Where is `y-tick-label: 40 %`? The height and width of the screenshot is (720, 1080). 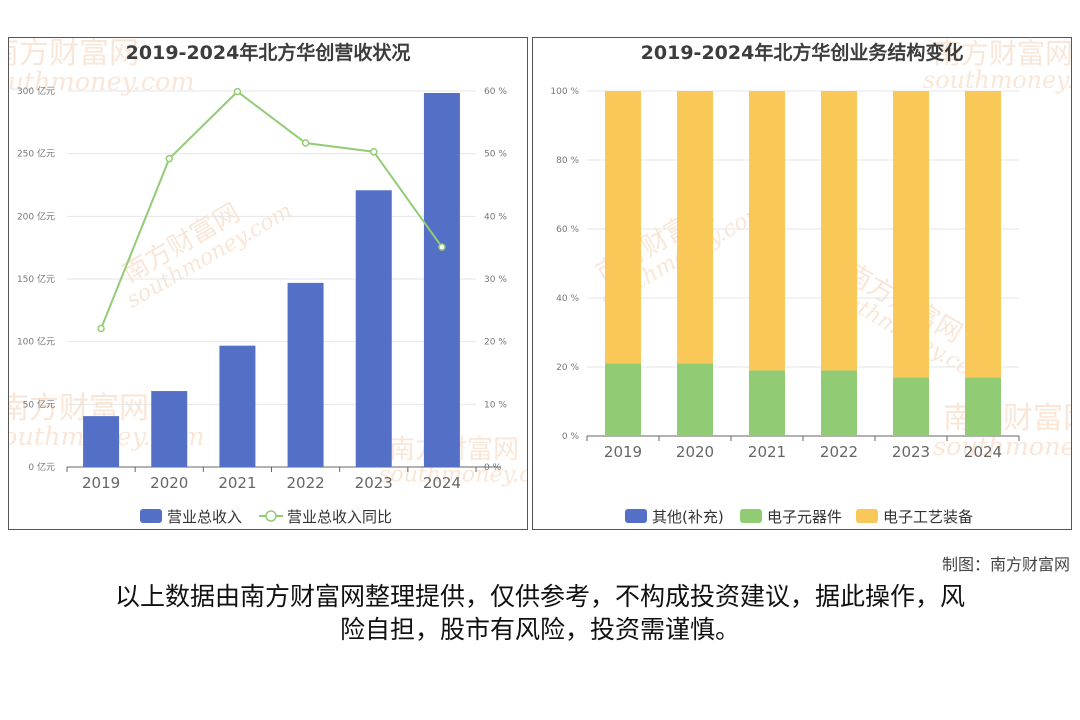
y-tick-label: 40 % is located at coordinates (567, 299).